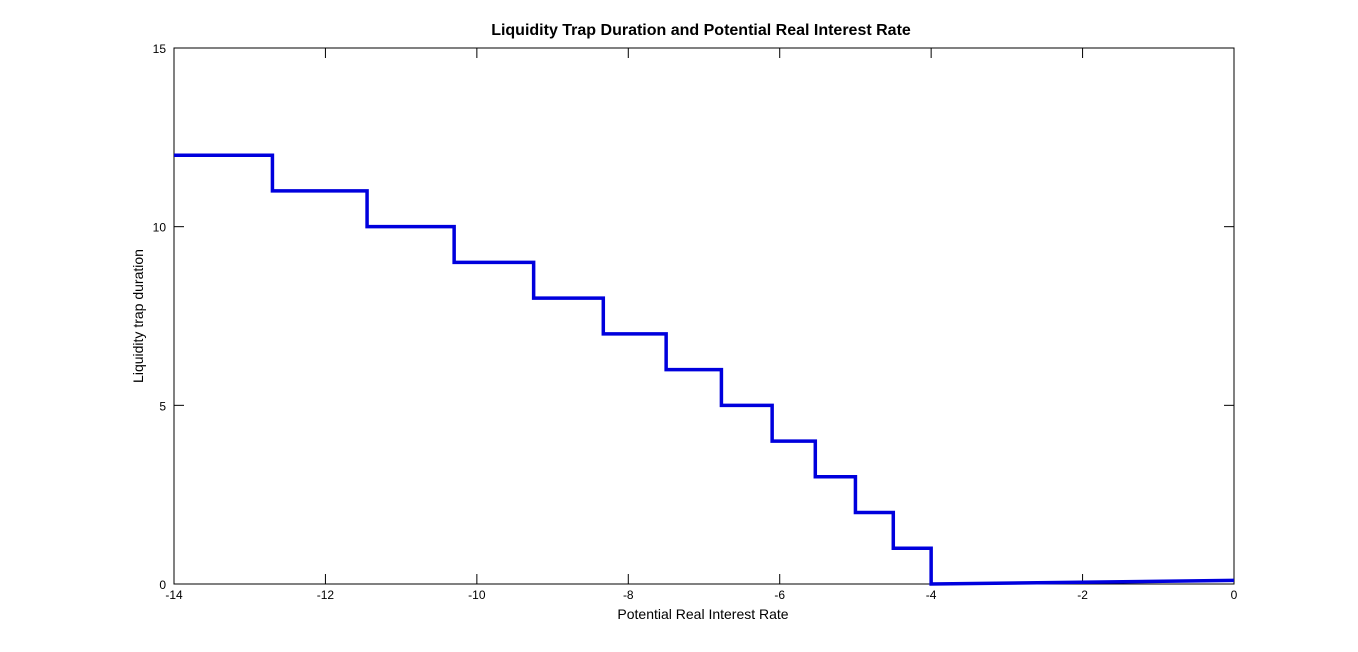 The height and width of the screenshot is (652, 1358). I want to click on x-tick-label: -2, so click(1082, 595).